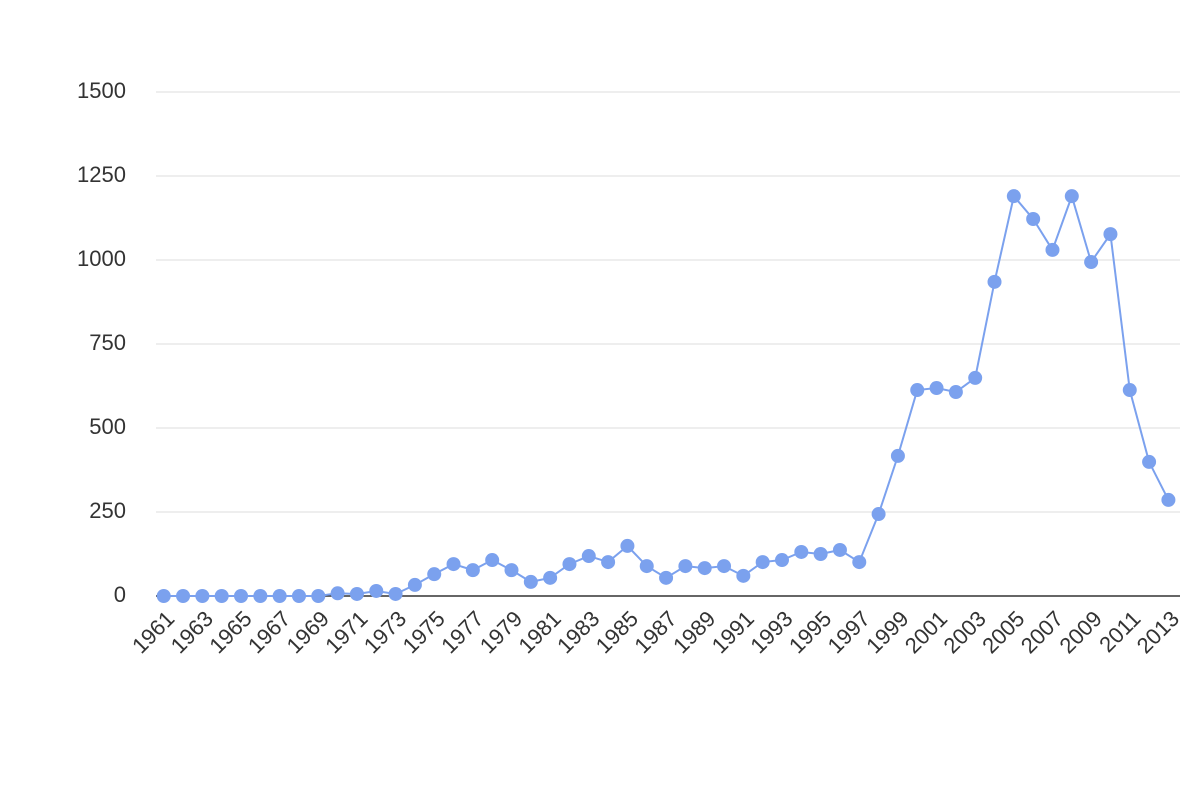  Describe the element at coordinates (810, 632) in the screenshot. I see `x-tick-label: 1995` at that location.